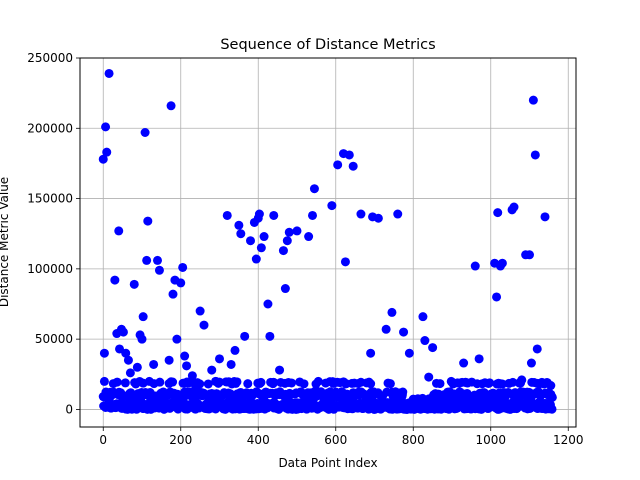 The height and width of the screenshot is (480, 640). Describe the element at coordinates (490, 440) in the screenshot. I see `x-tick-label-5: 1000` at that location.